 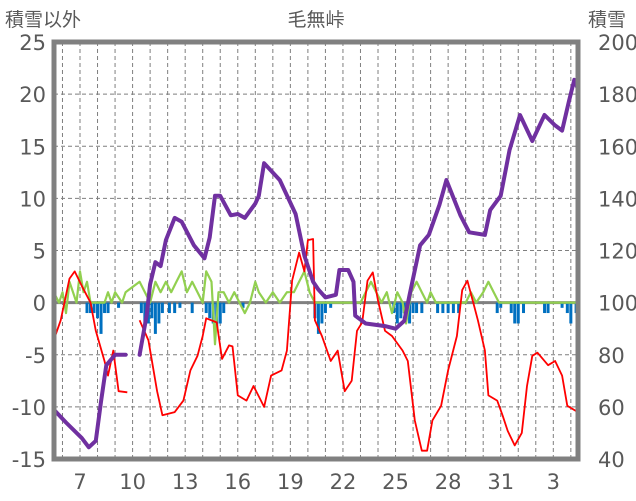 What do you see at coordinates (89, 401) in the screenshot?
I see `snow-depth-line` at bounding box center [89, 401].